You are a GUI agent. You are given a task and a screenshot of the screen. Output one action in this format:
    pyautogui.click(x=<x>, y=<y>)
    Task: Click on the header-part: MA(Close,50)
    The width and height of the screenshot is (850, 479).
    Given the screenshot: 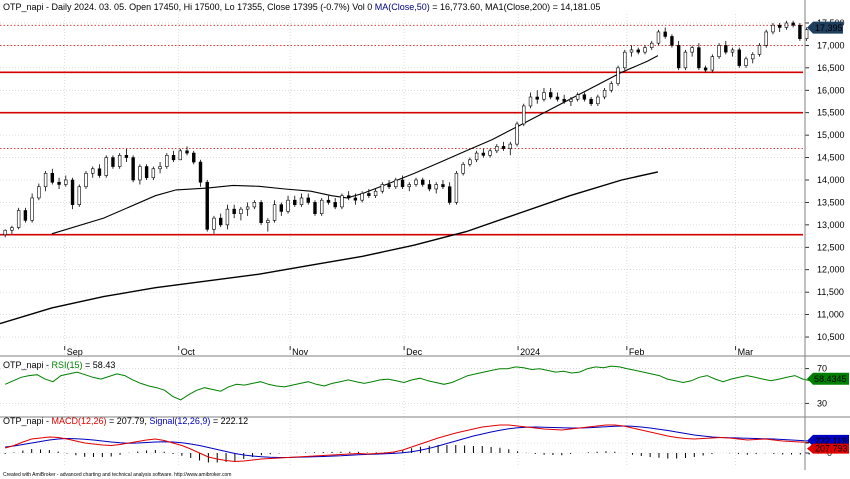 What is the action you would take?
    pyautogui.click(x=402, y=7)
    